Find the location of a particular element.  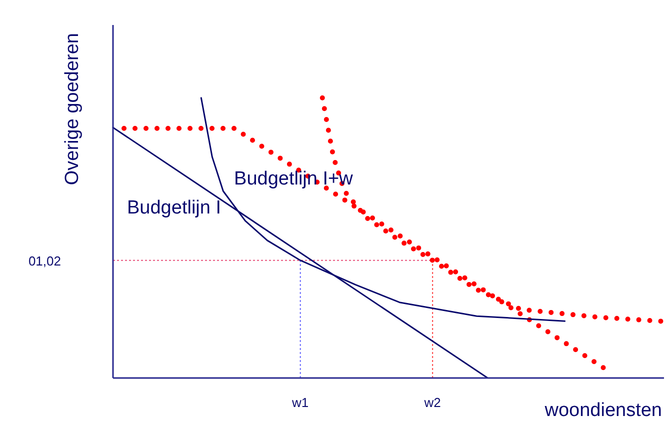

y-axis-title: Overige goederen is located at coordinates (72, 109).